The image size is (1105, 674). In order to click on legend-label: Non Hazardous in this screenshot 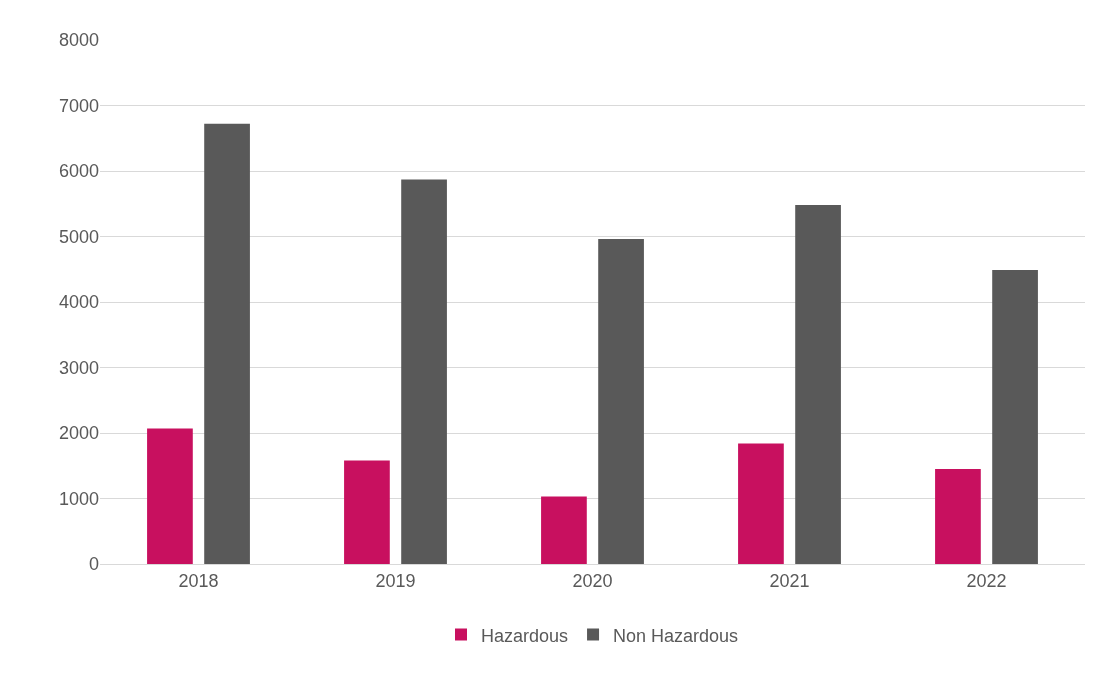, I will do `click(676, 635)`.